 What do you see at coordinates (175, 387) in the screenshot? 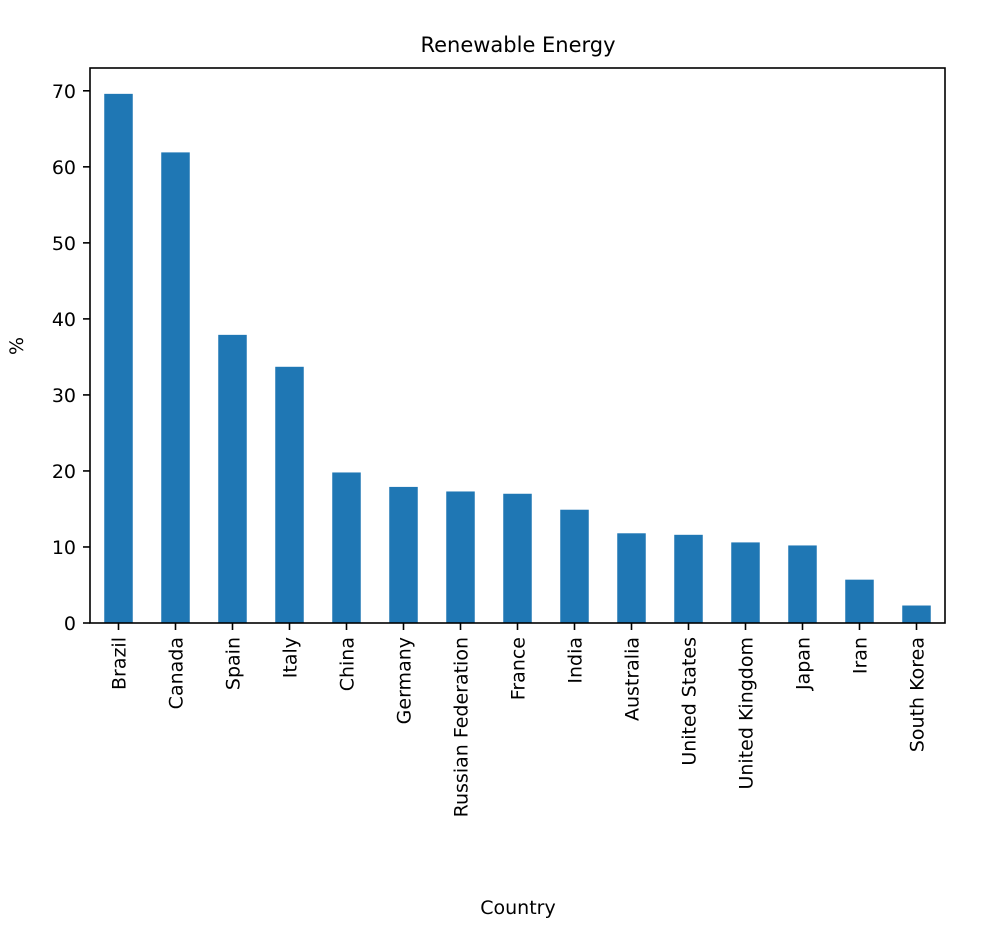
I see `bar-canada` at bounding box center [175, 387].